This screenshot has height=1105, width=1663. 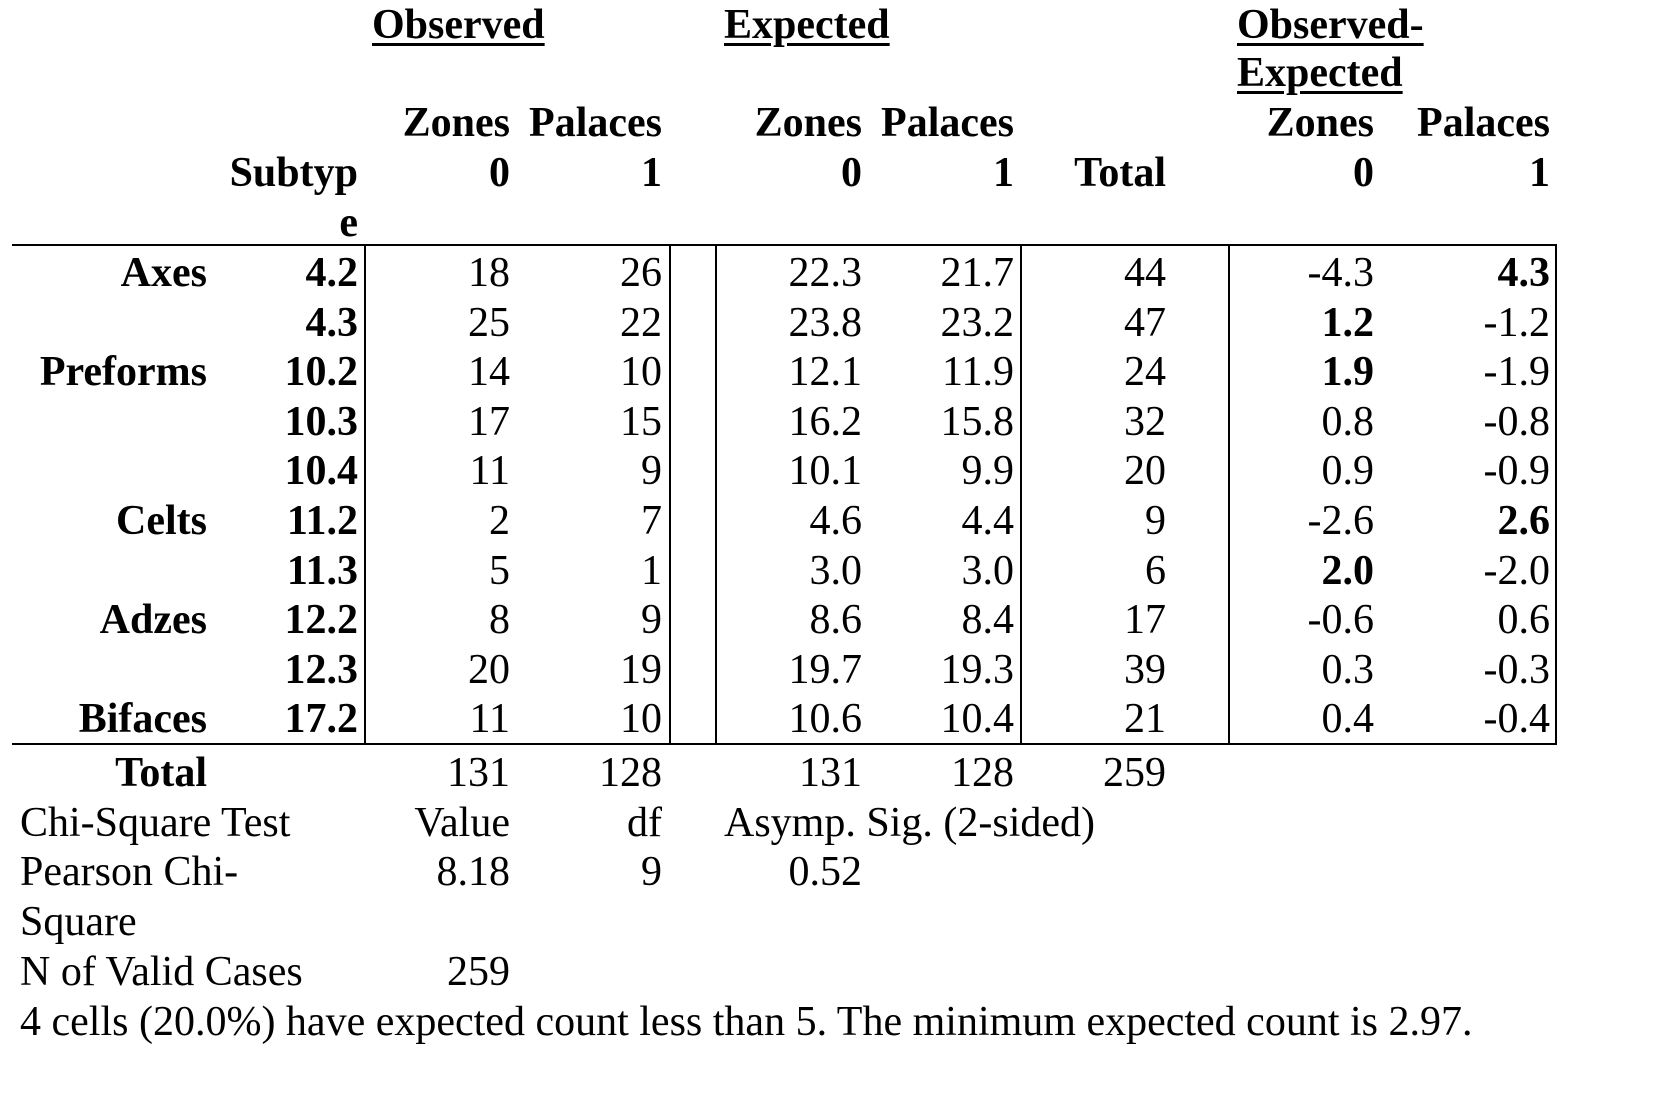 I want to click on divider-total, so click(x=1021, y=494).